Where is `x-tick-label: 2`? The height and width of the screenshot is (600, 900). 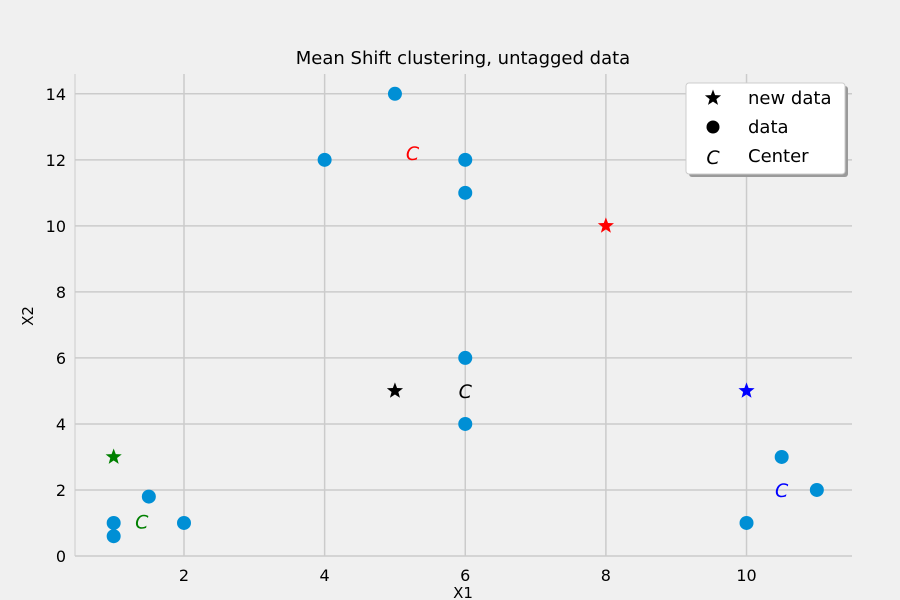 x-tick-label: 2 is located at coordinates (184, 575).